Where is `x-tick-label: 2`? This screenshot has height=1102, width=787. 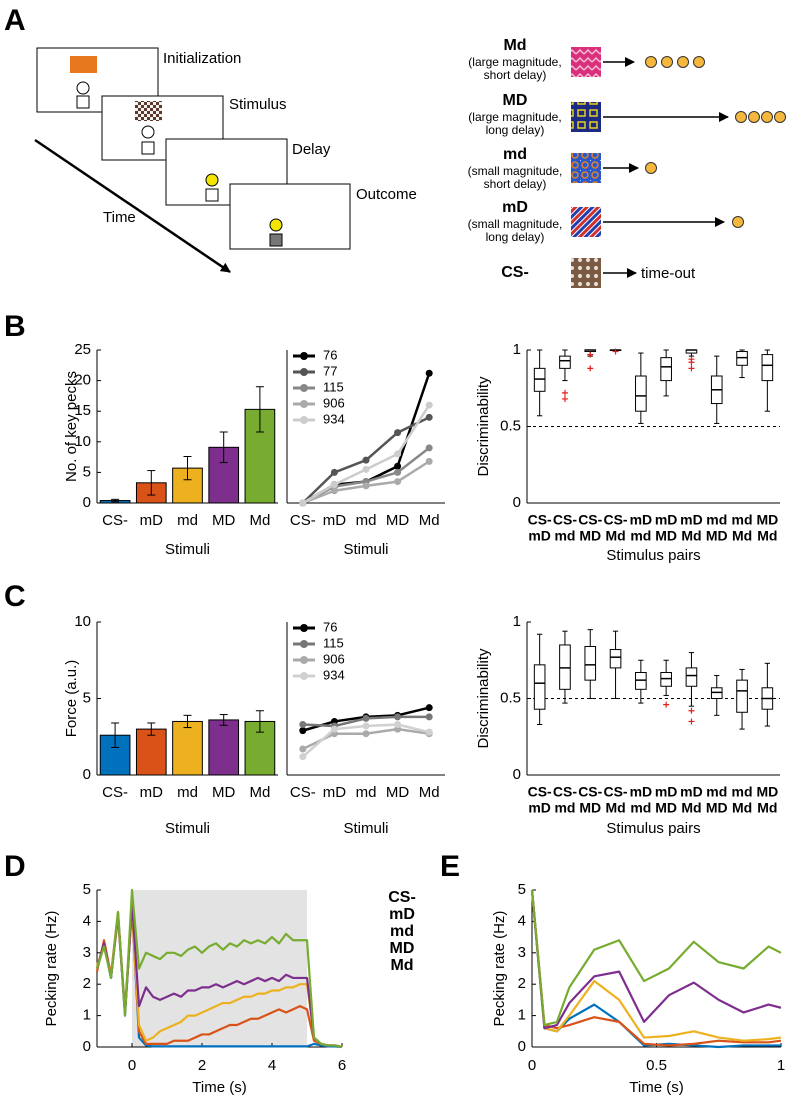 x-tick-label: 2 is located at coordinates (202, 1065).